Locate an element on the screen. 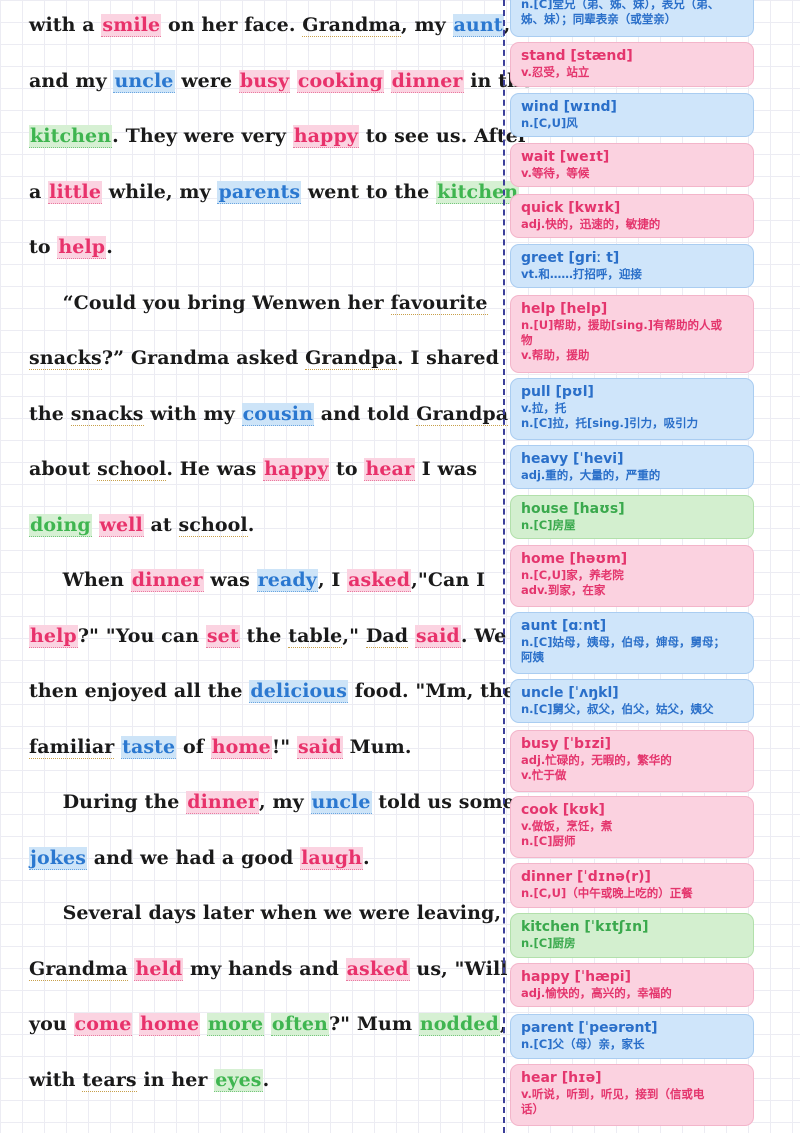 This screenshot has width=800, height=1133. vocab-definition: v.等待，等候 is located at coordinates (555, 173).